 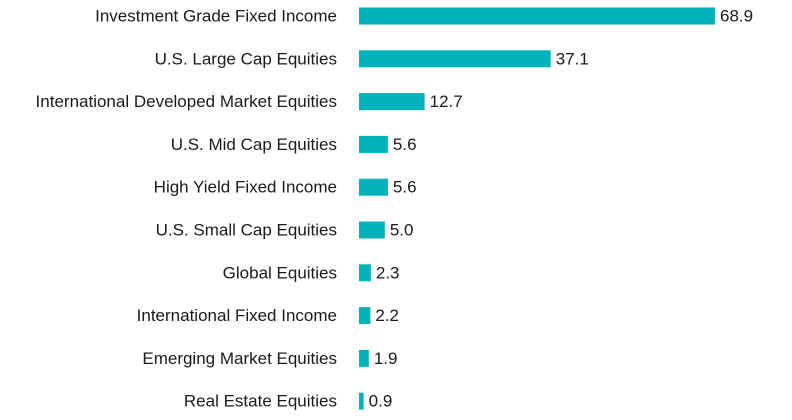 I want to click on category-label: U.S. Mid Cap Equities, so click(x=254, y=144).